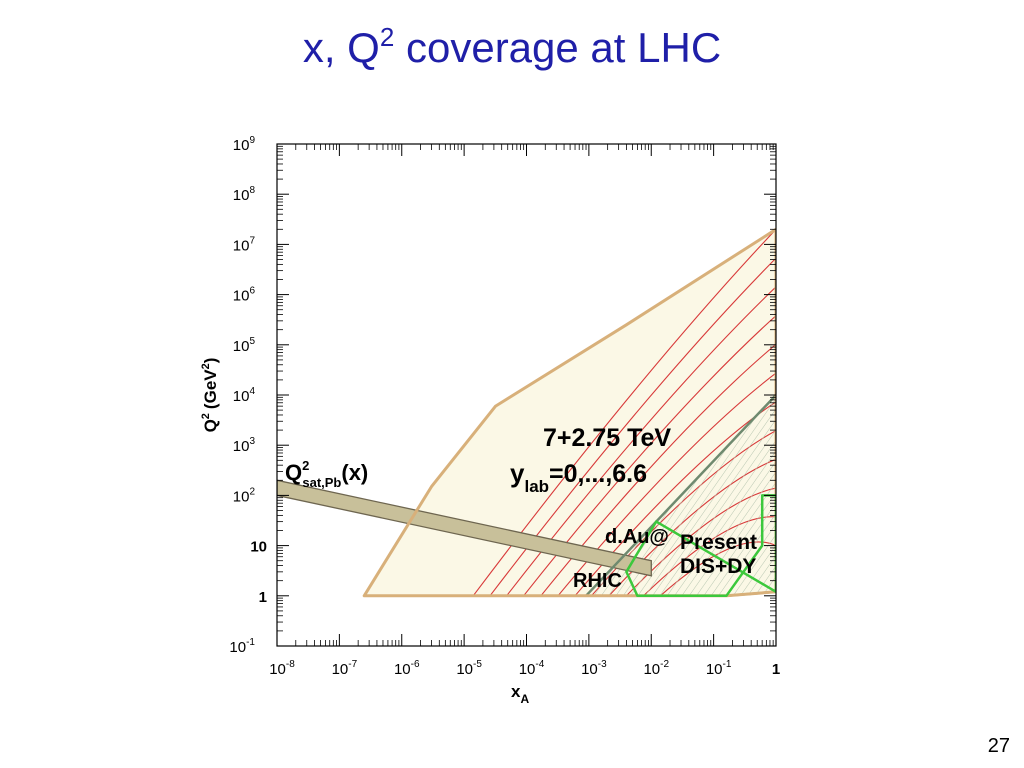 This screenshot has width=1024, height=768. I want to click on y-tick-label: 10⁸, so click(244, 194).